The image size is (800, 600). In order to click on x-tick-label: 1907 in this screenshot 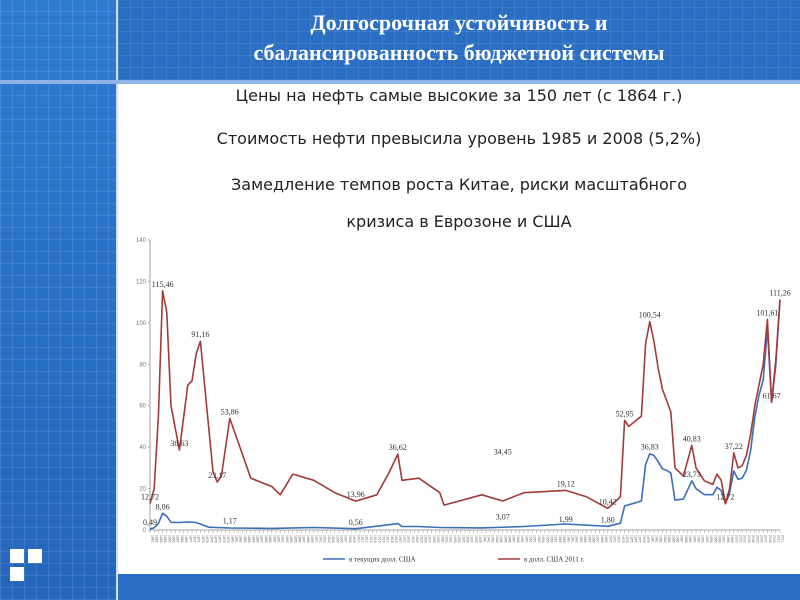, I will do `click(346, 539)`.